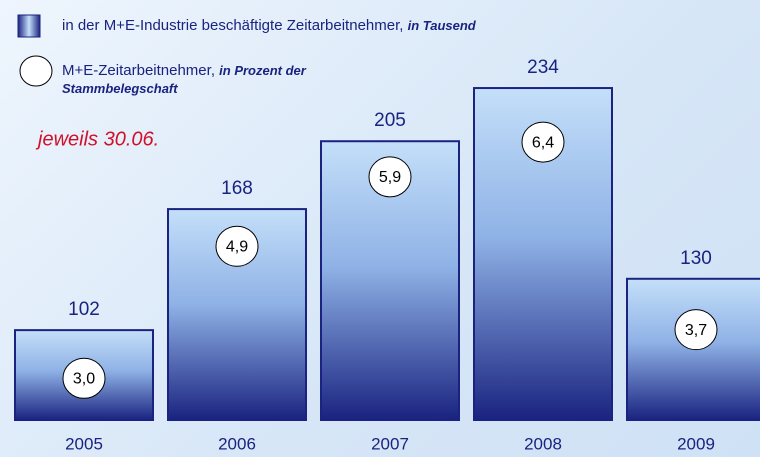 The height and width of the screenshot is (457, 760). What do you see at coordinates (543, 67) in the screenshot?
I see `value-label: 234` at bounding box center [543, 67].